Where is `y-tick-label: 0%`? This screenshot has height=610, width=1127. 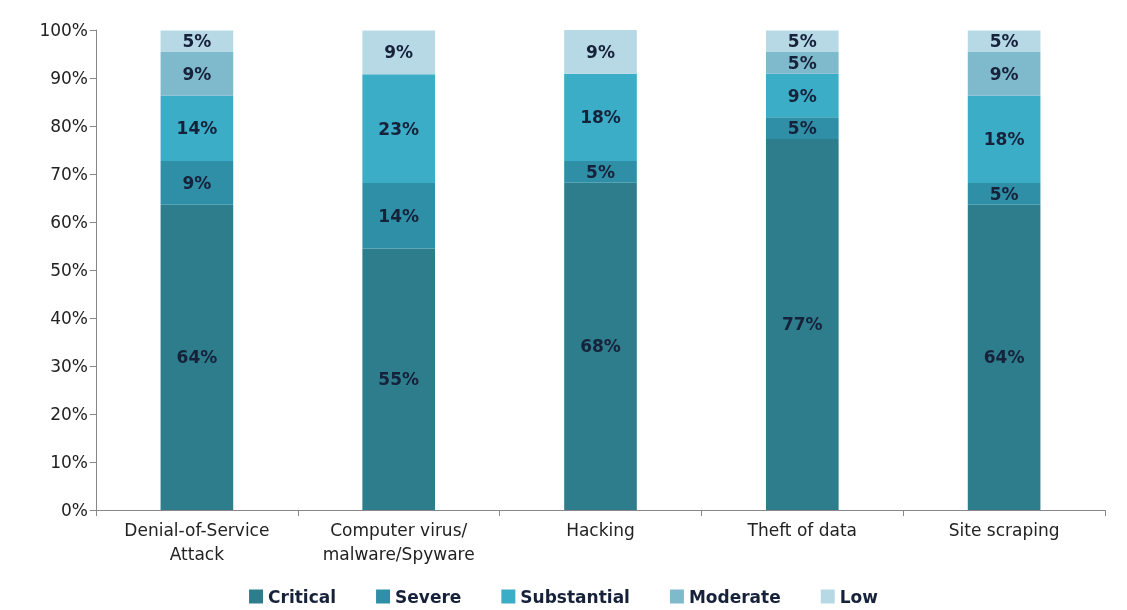 y-tick-label: 0% is located at coordinates (74, 510).